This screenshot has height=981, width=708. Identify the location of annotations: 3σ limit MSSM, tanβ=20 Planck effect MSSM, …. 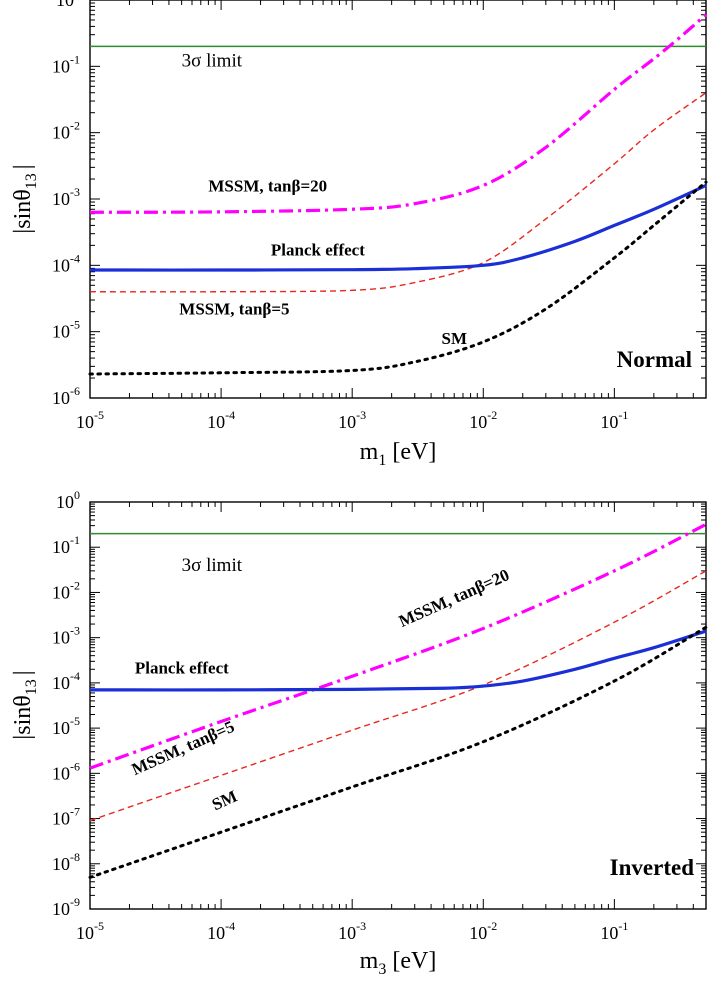
(323, 199).